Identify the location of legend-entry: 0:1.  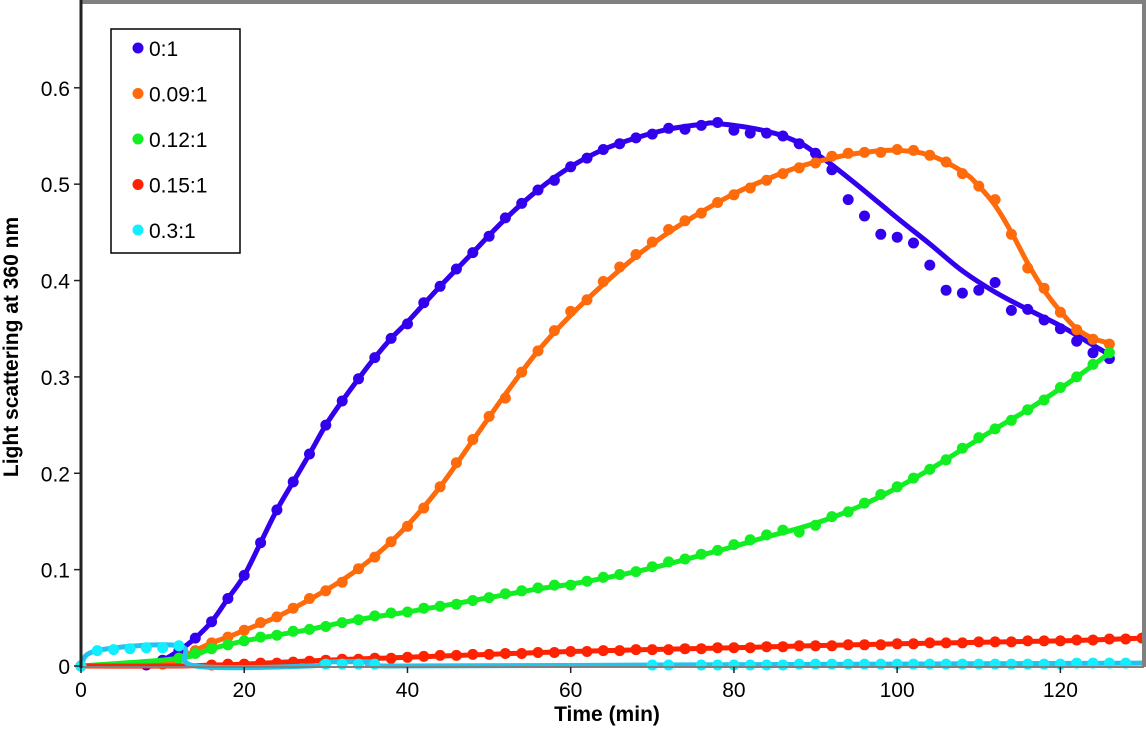
(155, 49).